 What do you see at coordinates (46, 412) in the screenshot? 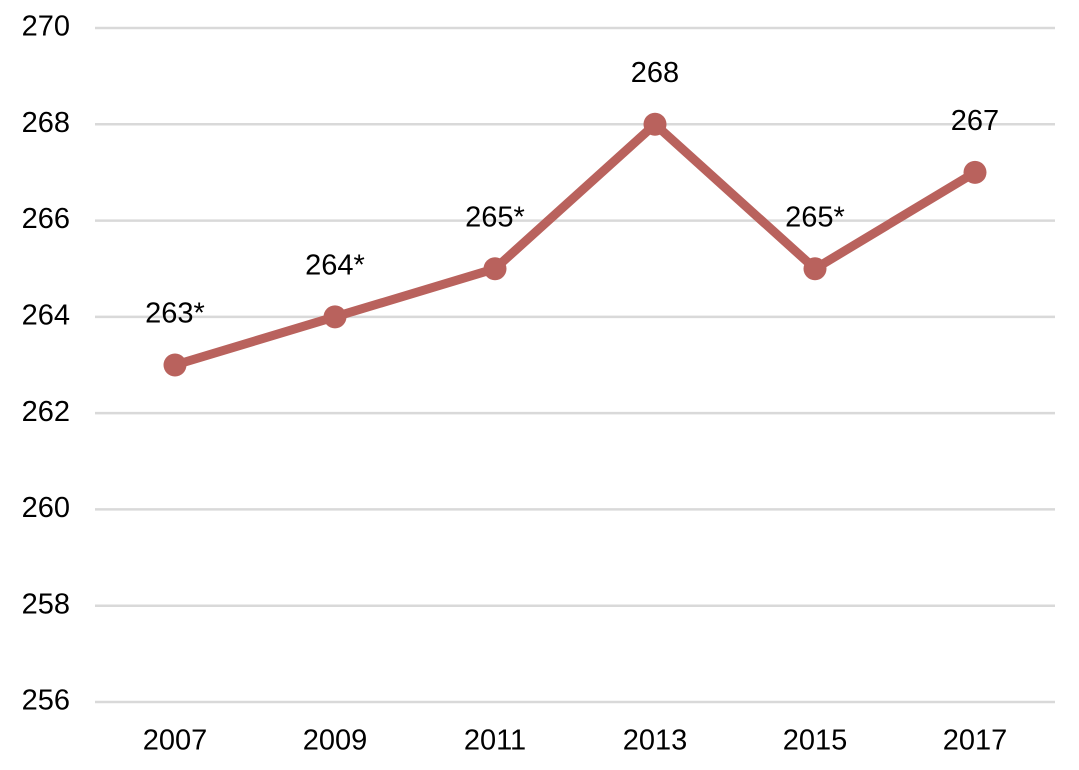
I see `y-tick-label: 262` at bounding box center [46, 412].